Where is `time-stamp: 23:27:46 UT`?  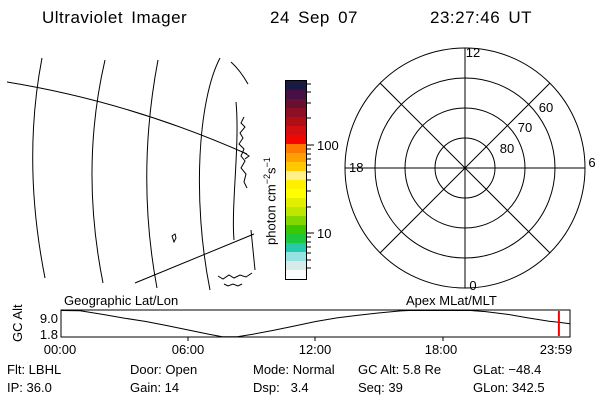
time-stamp: 23:27:46 UT is located at coordinates (481, 17).